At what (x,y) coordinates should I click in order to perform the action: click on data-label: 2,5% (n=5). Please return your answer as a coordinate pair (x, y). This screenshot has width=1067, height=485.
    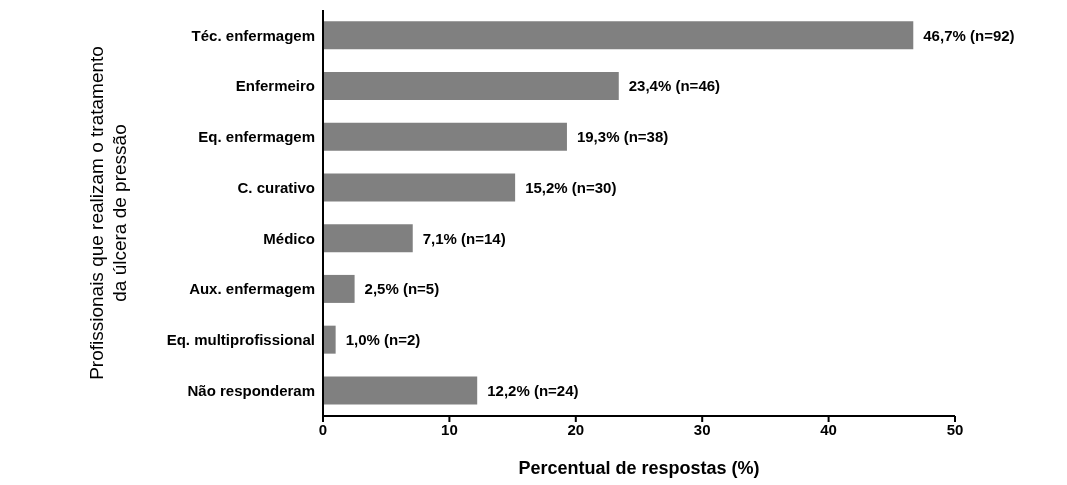
    Looking at the image, I should click on (402, 289).